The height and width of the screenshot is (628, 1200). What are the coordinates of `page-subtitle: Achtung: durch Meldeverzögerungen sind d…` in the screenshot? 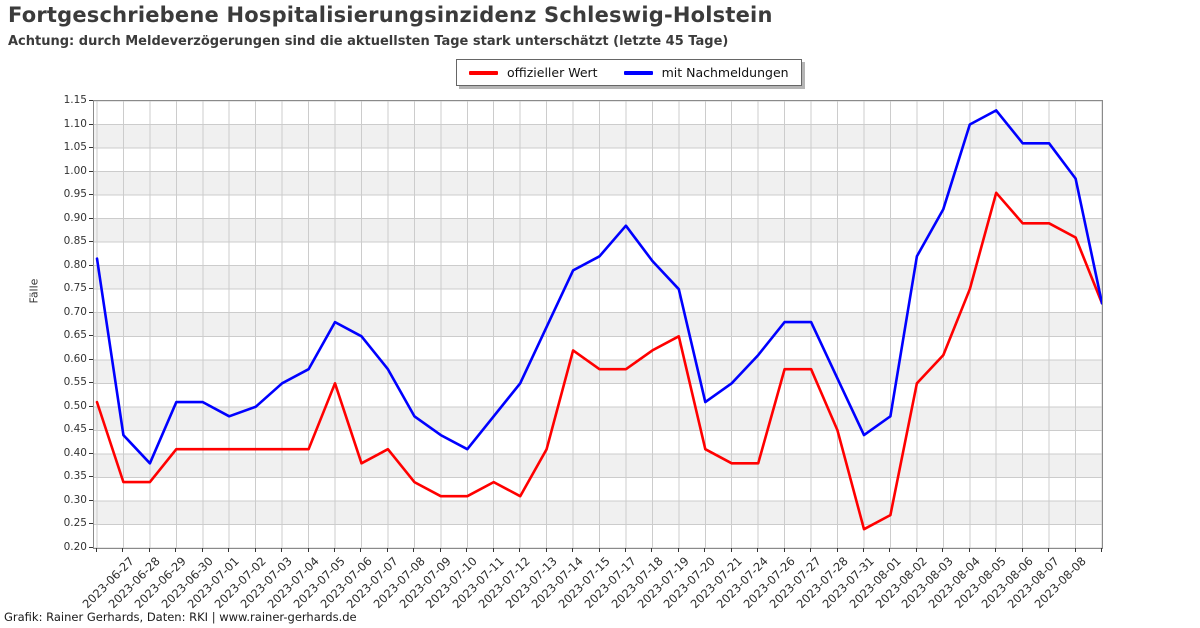 It's located at (368, 41).